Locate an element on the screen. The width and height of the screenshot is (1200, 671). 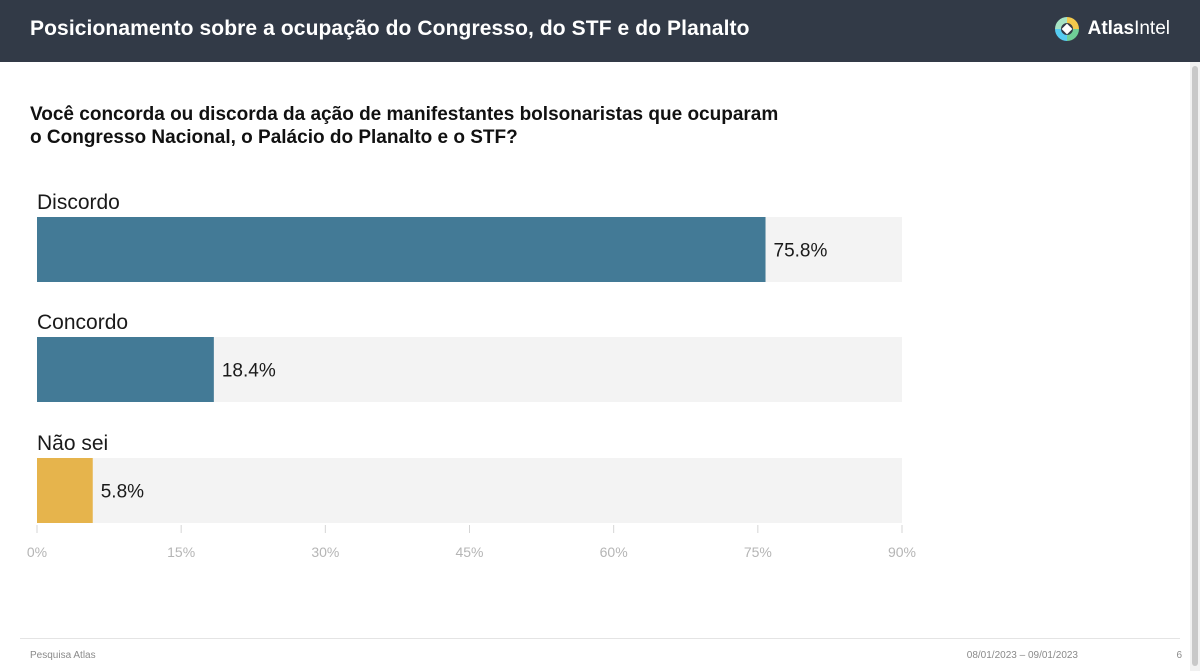
x-tick-label: 45% is located at coordinates (469, 552).